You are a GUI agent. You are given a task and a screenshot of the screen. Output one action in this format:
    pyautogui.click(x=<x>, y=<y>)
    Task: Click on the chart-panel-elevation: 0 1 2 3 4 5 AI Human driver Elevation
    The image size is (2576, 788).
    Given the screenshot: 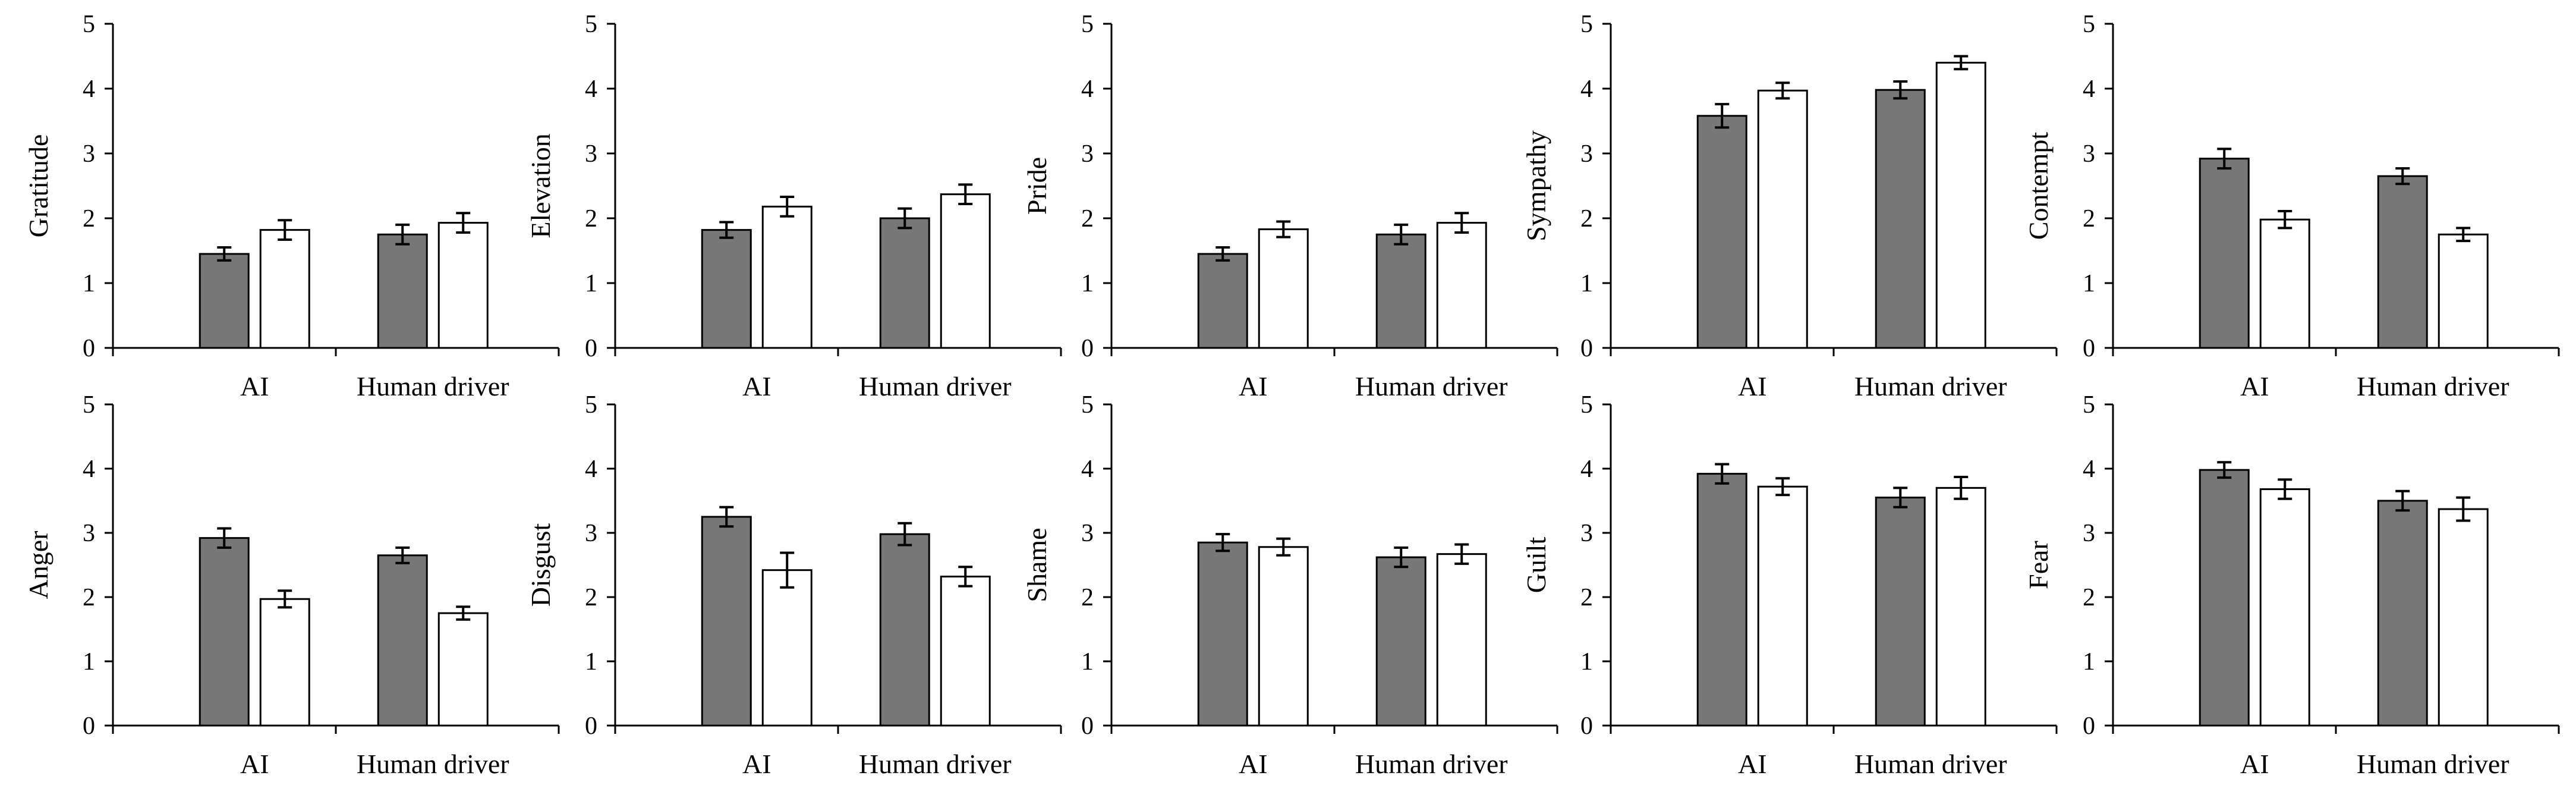 What is the action you would take?
    pyautogui.click(x=794, y=206)
    